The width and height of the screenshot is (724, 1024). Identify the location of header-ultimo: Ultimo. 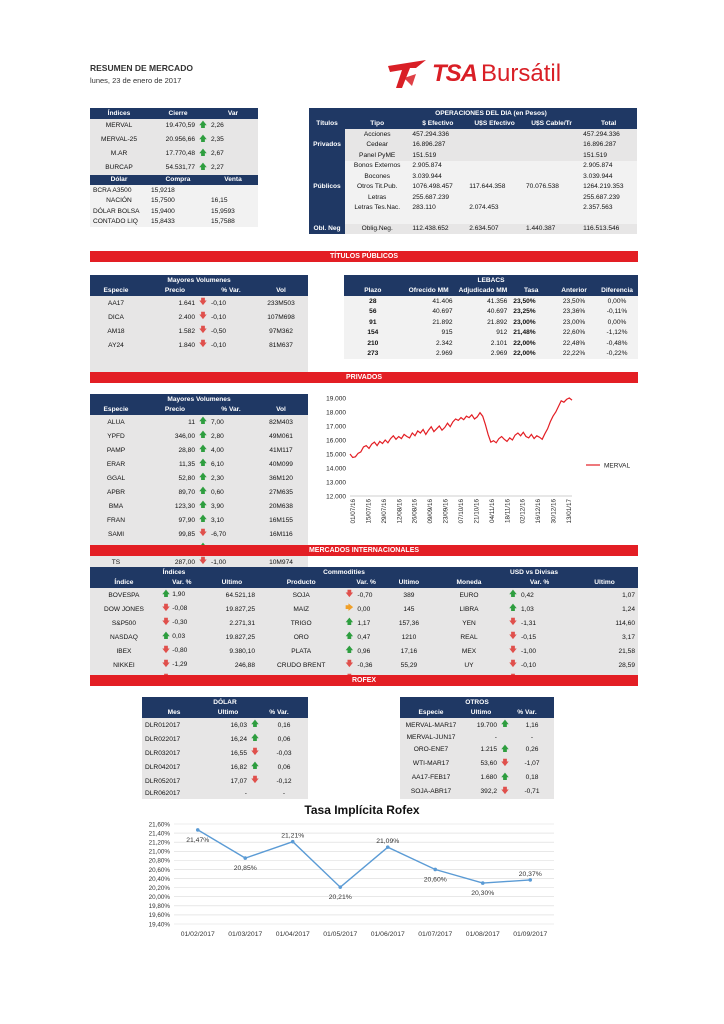
(228, 713).